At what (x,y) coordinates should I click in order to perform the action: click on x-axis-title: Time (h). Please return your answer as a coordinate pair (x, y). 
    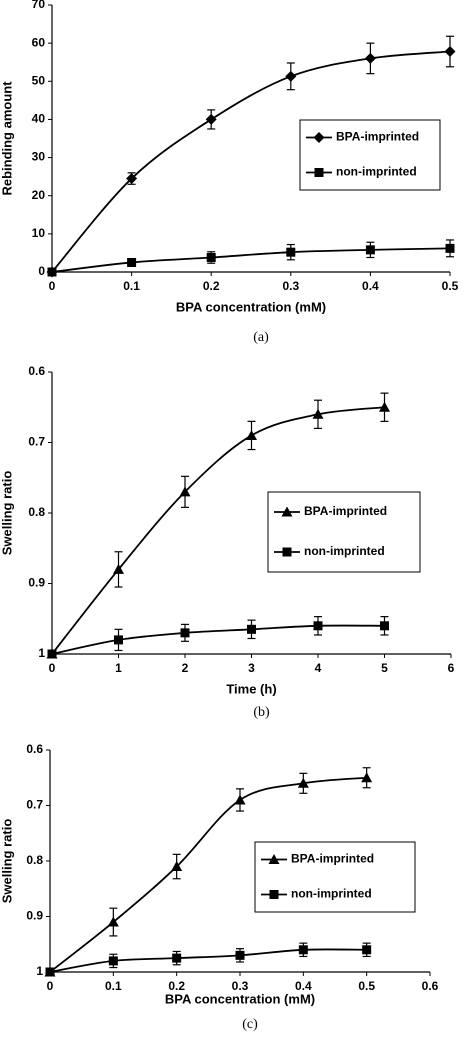
    Looking at the image, I should click on (251, 688).